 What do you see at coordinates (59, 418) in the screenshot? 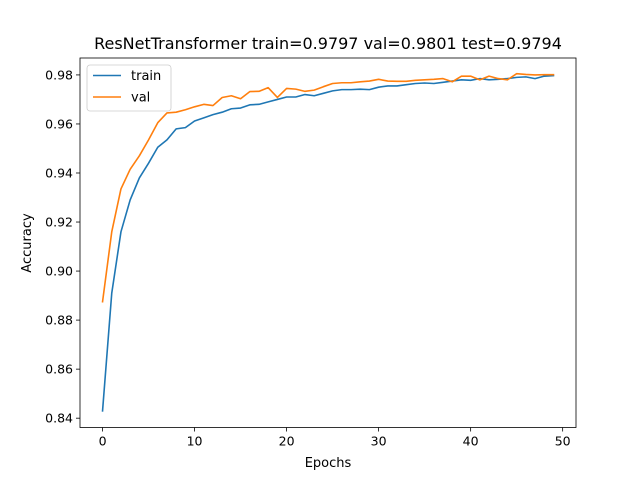
I see `y-tick-label: 0.84` at bounding box center [59, 418].